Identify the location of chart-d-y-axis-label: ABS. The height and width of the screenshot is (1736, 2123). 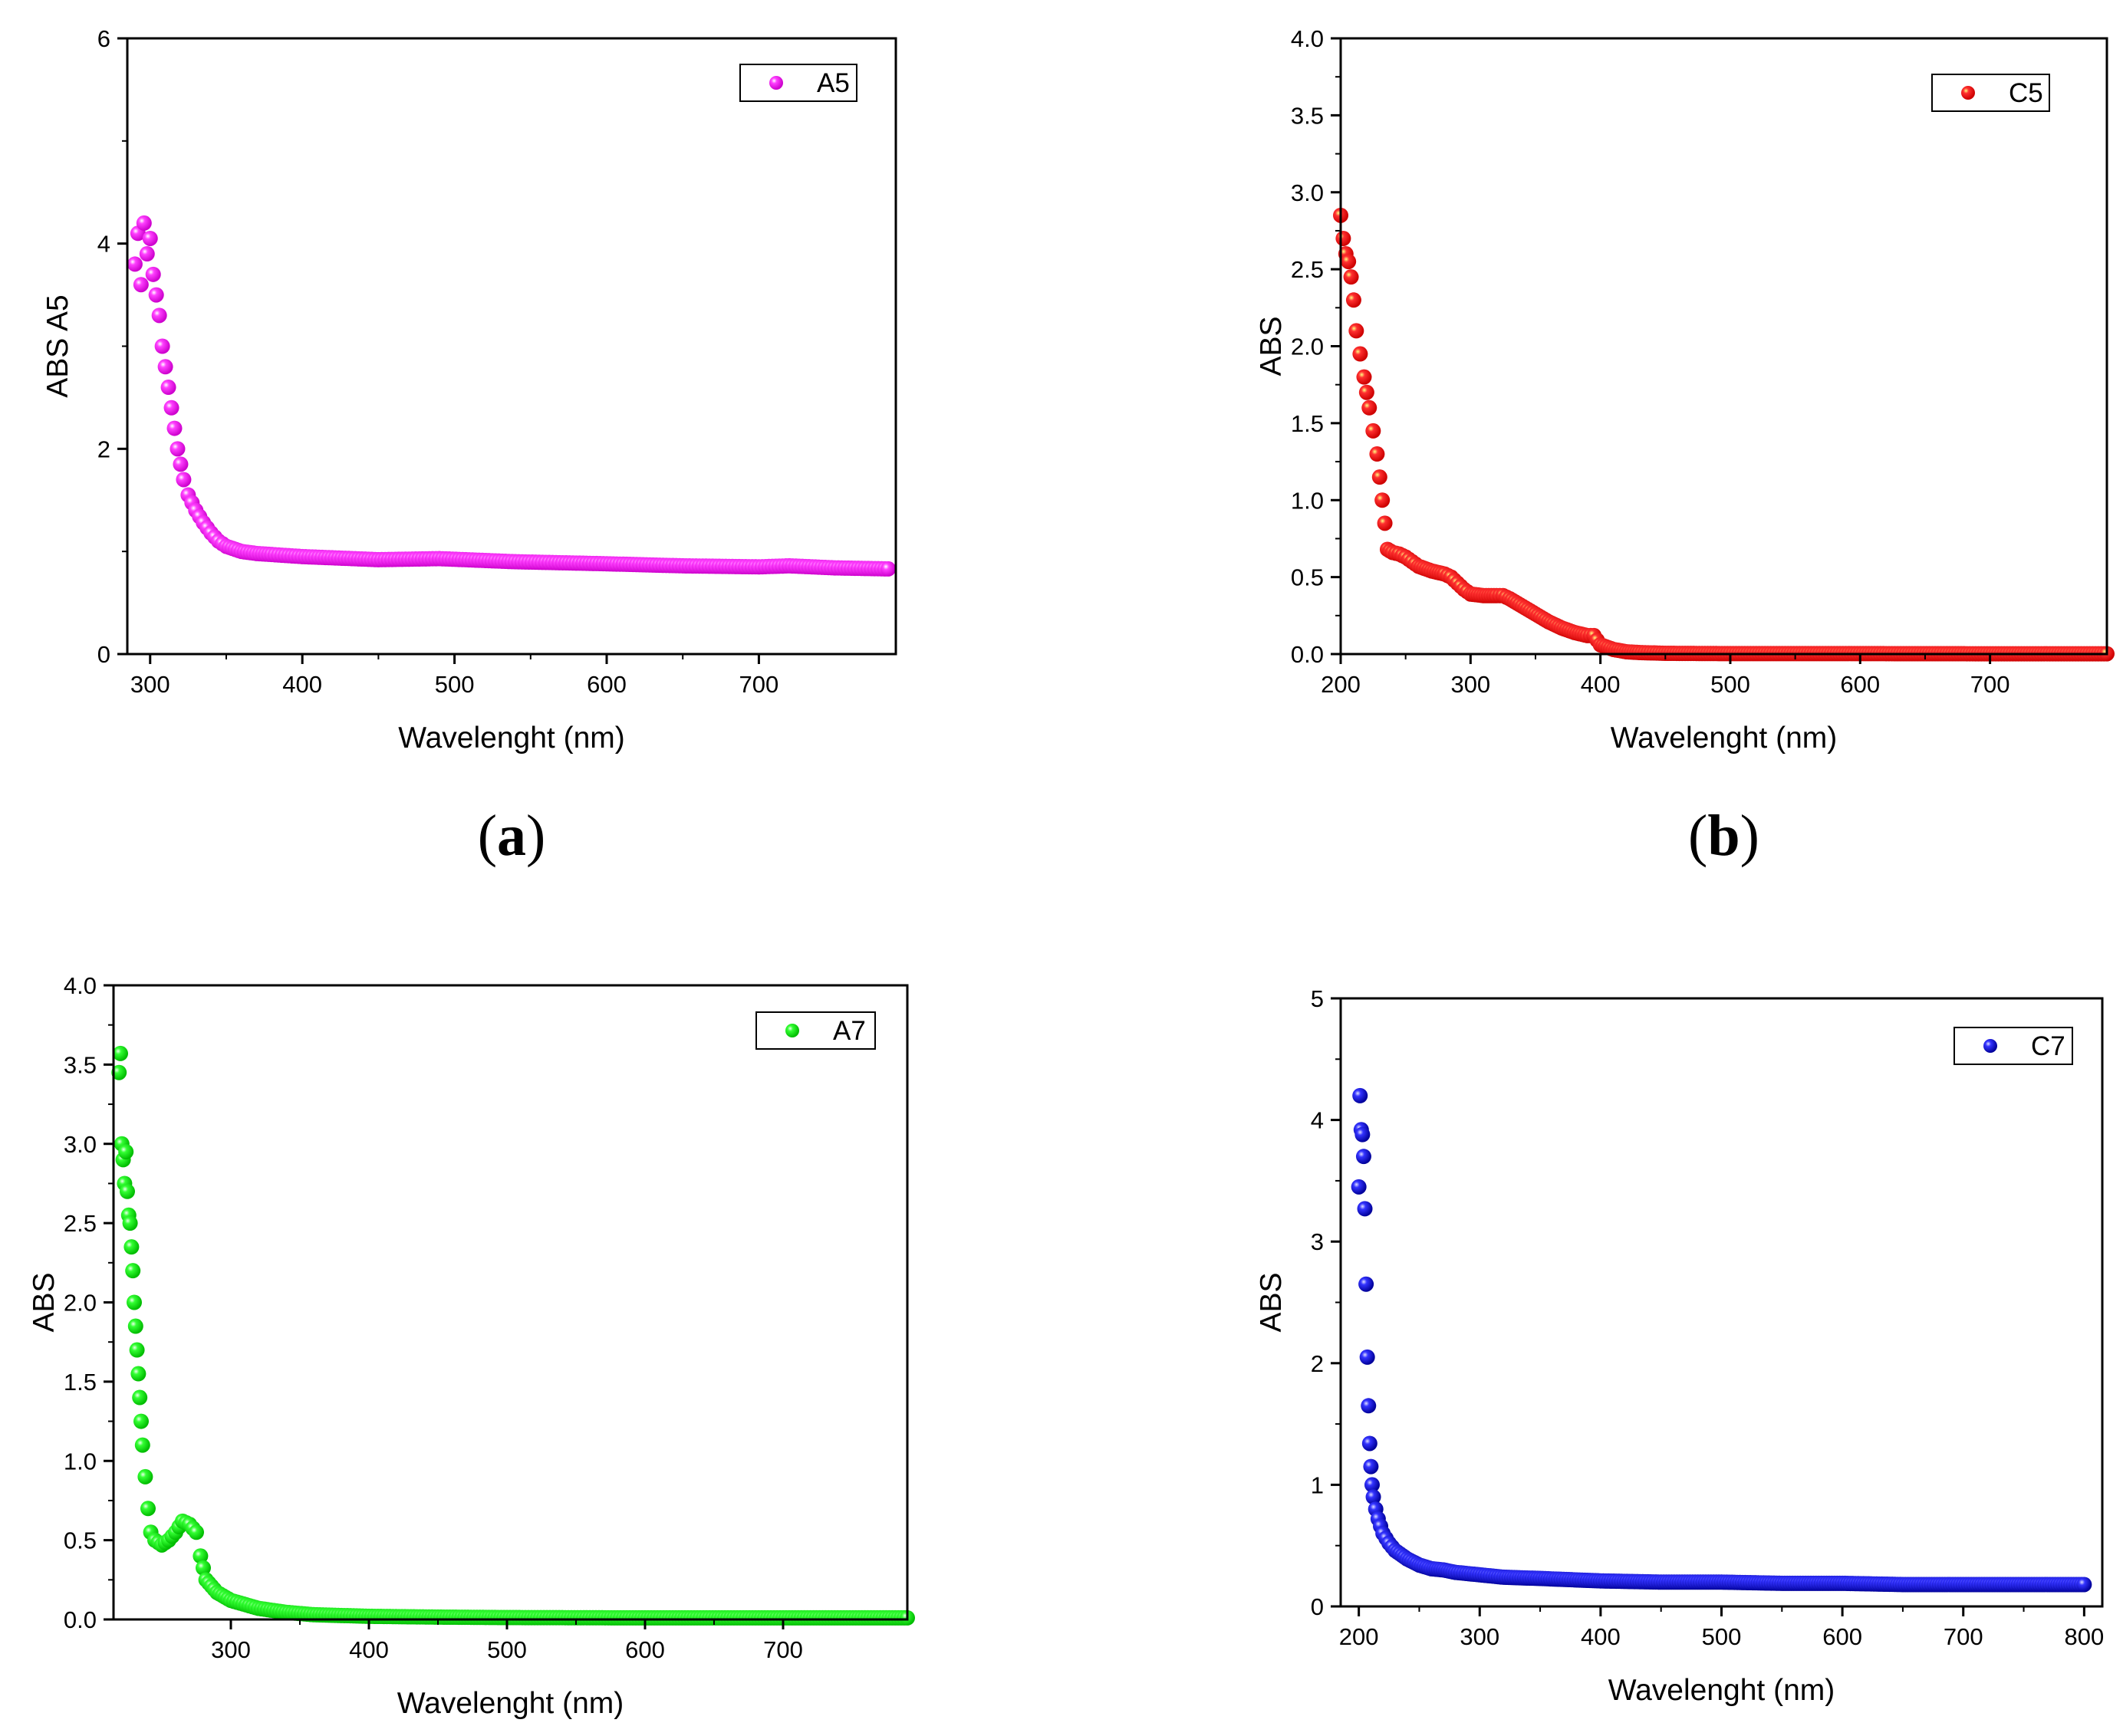
(1271, 1302).